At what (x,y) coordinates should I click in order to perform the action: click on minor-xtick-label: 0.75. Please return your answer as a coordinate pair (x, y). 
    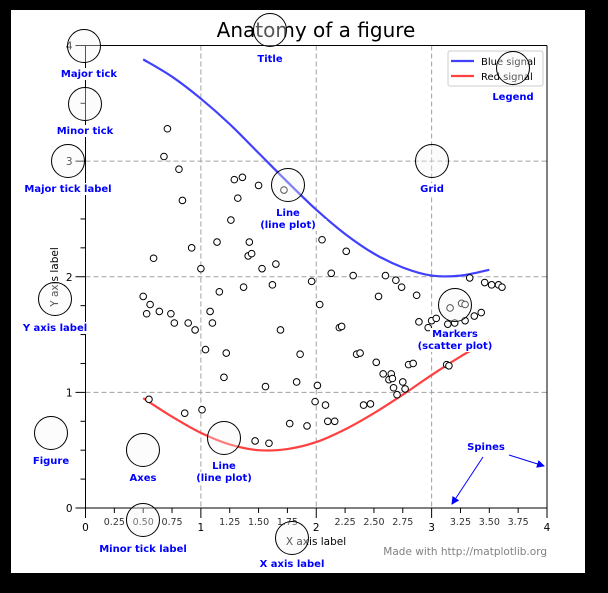
    Looking at the image, I should click on (171, 522).